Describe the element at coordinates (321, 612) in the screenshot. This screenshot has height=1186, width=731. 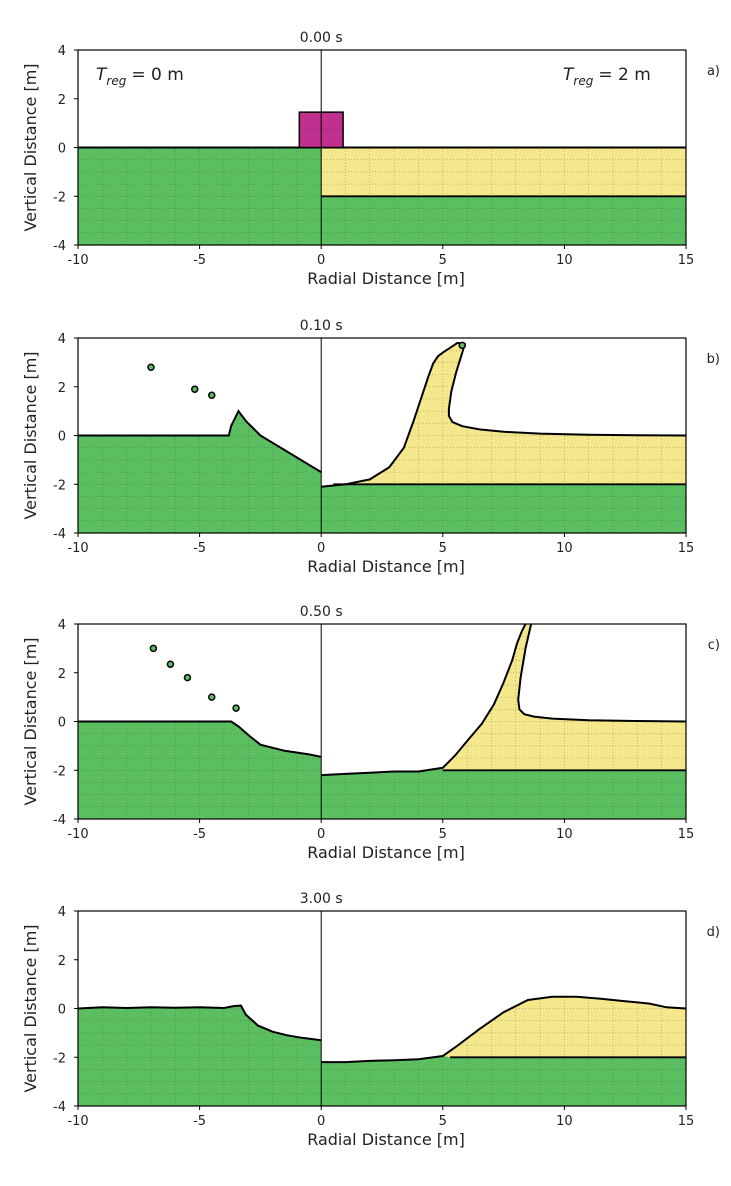
I see `panel-title: 0.50 s` at that location.